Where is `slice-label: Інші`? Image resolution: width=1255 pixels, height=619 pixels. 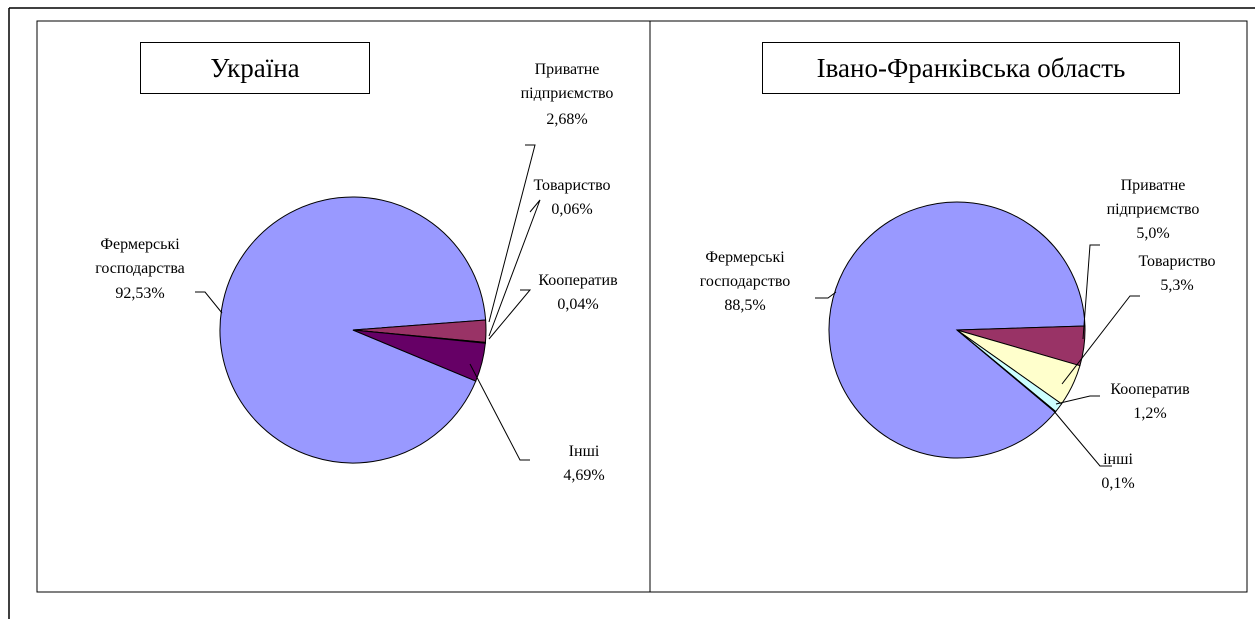
slice-label: Інші is located at coordinates (584, 451).